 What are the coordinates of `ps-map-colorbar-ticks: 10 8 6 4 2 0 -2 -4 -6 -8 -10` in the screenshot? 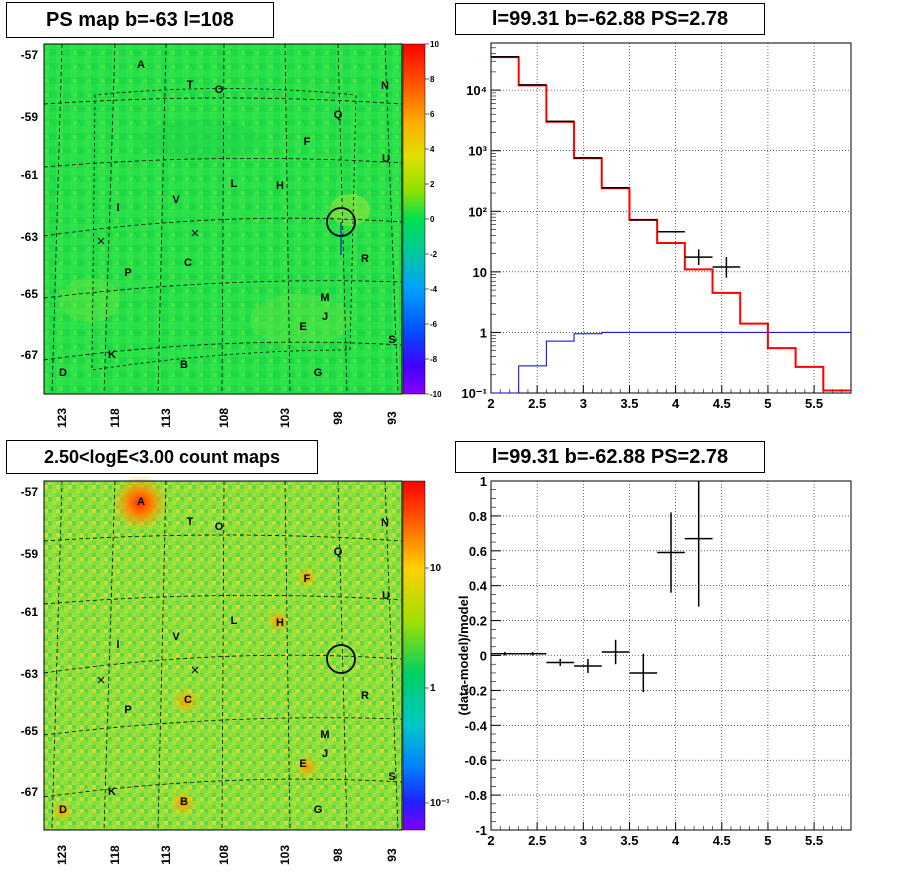 It's located at (433, 219).